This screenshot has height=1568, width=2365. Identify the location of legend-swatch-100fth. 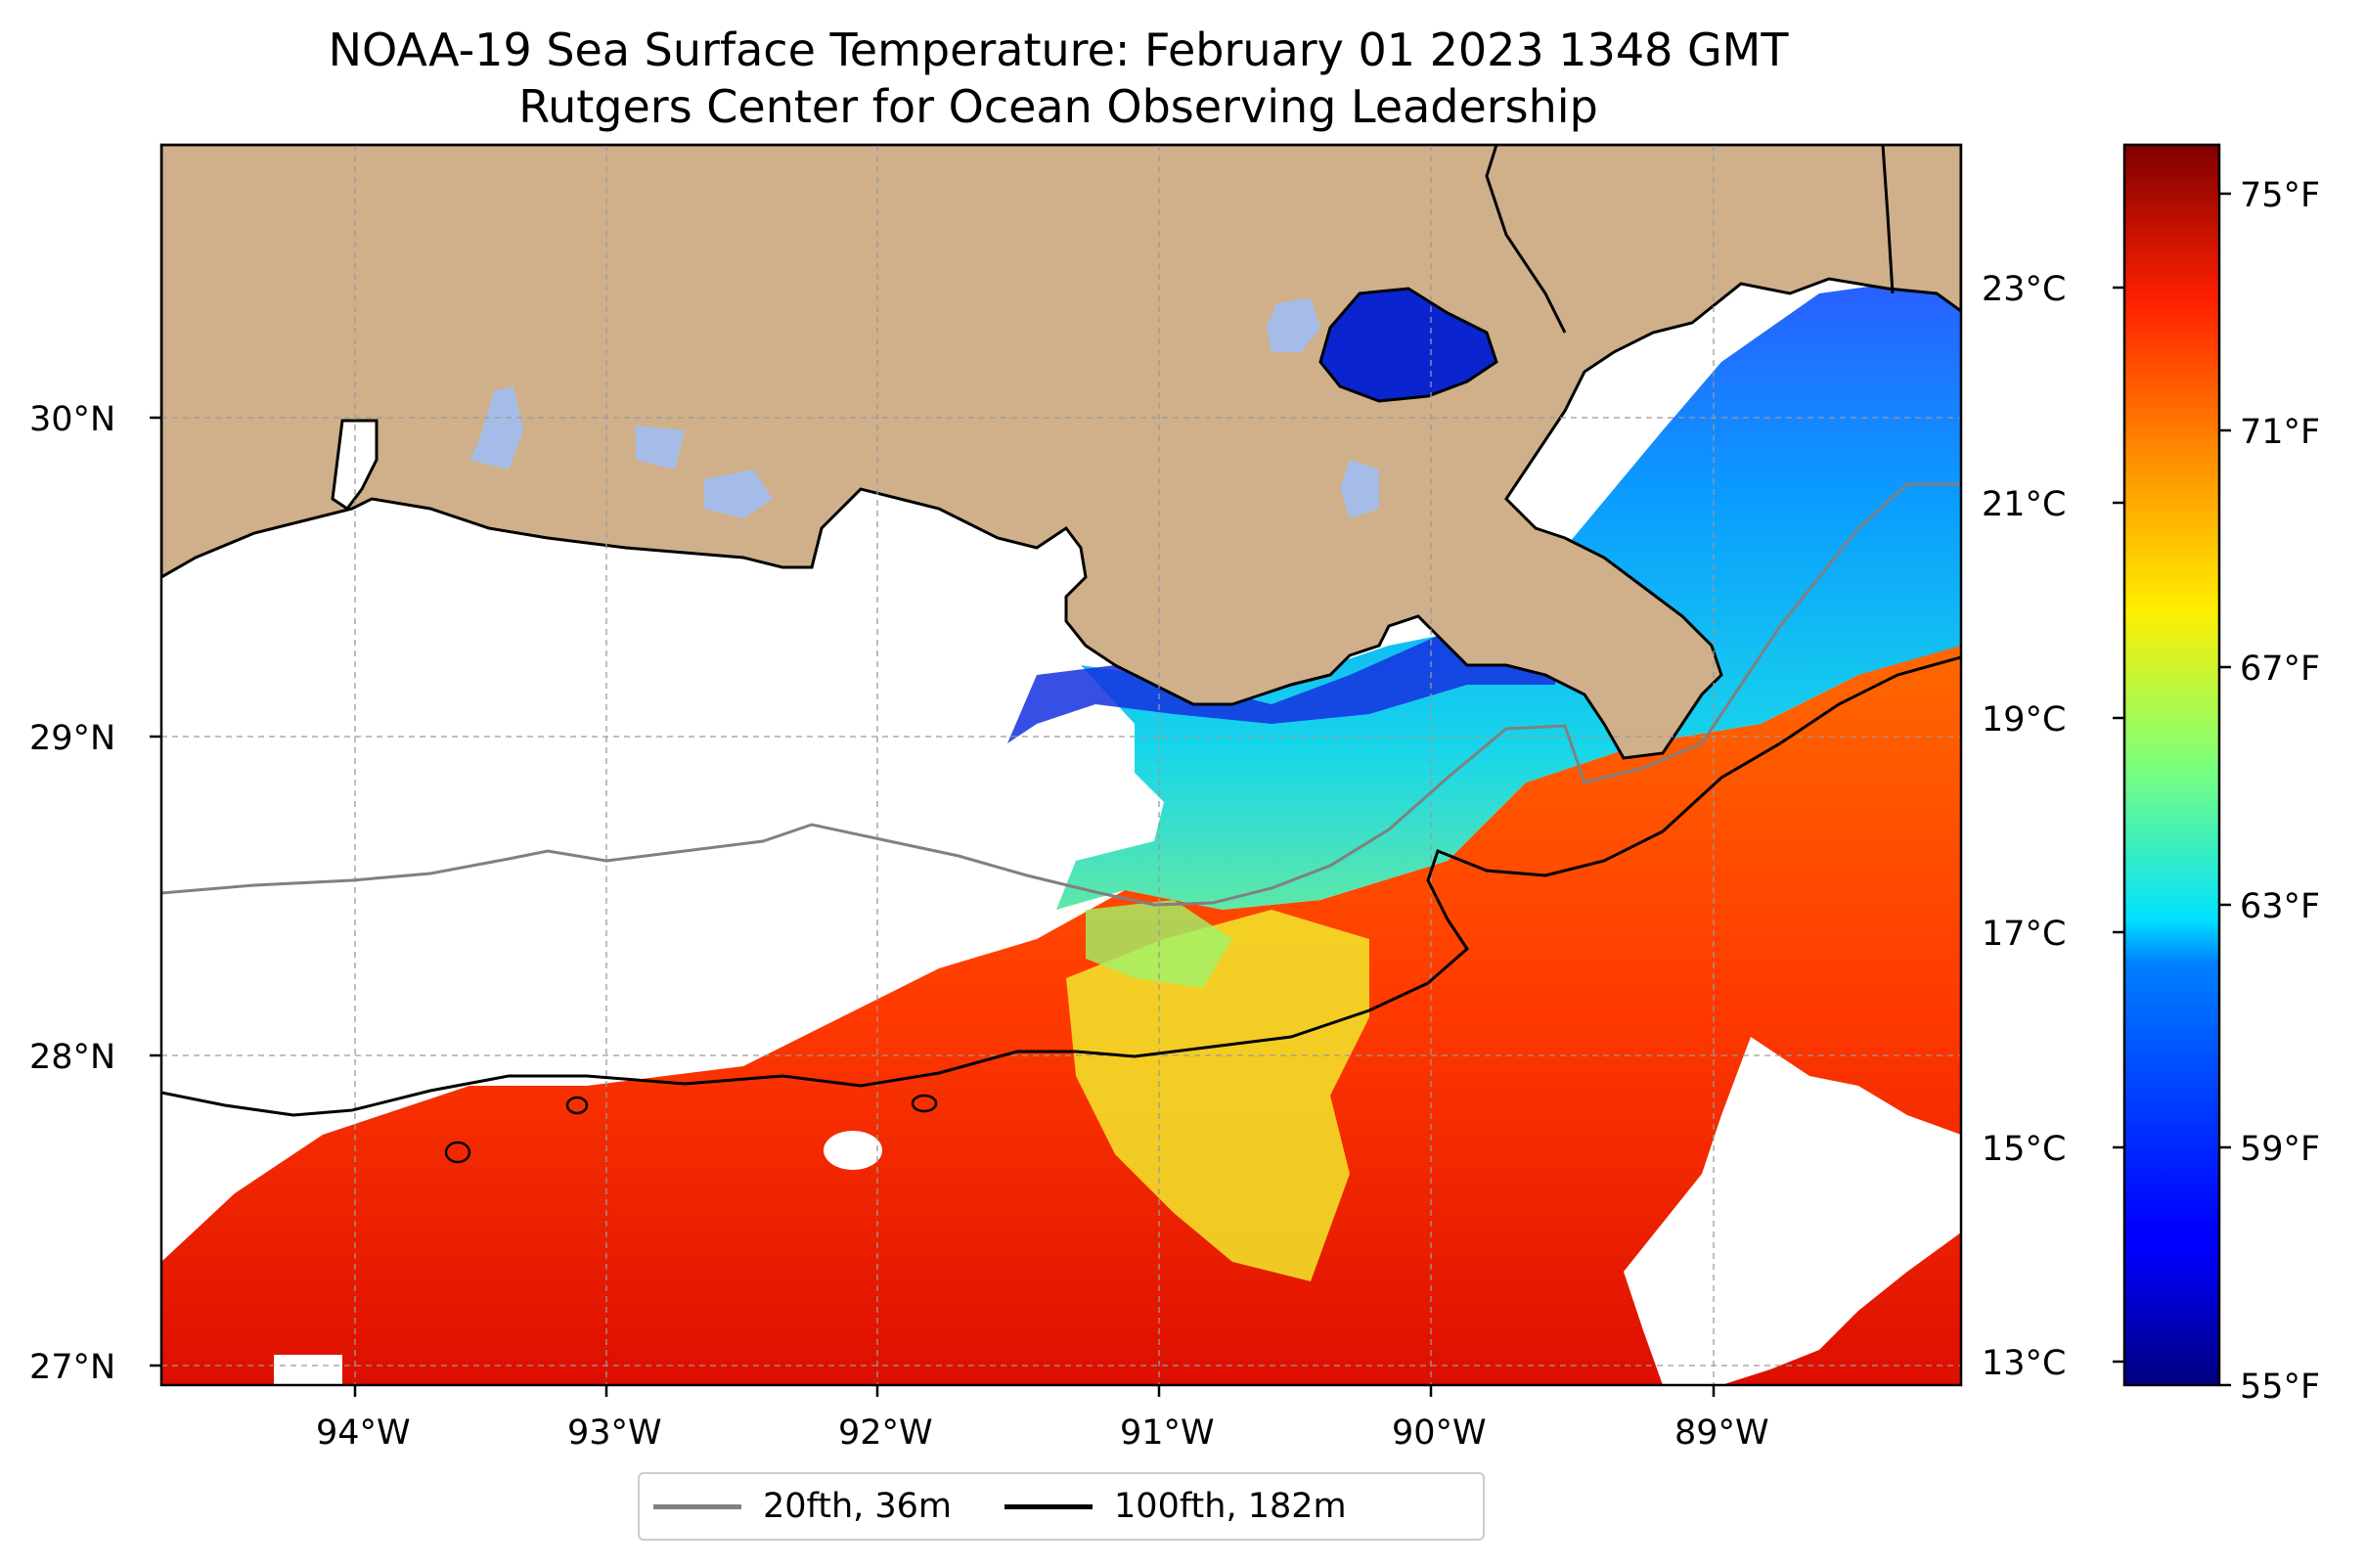
(1048, 1506).